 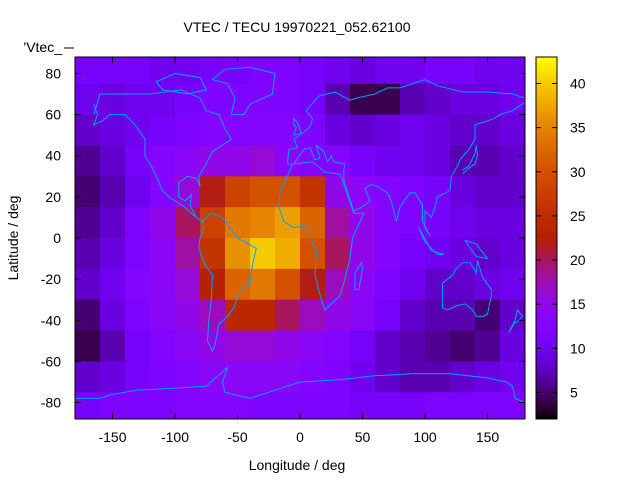 I want to click on colorbar-tick-label: 35, so click(x=578, y=128).